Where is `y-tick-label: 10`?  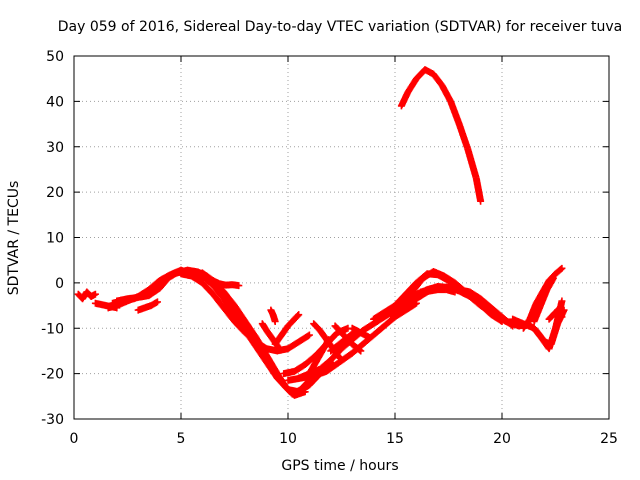
y-tick-label: 10 is located at coordinates (55, 239).